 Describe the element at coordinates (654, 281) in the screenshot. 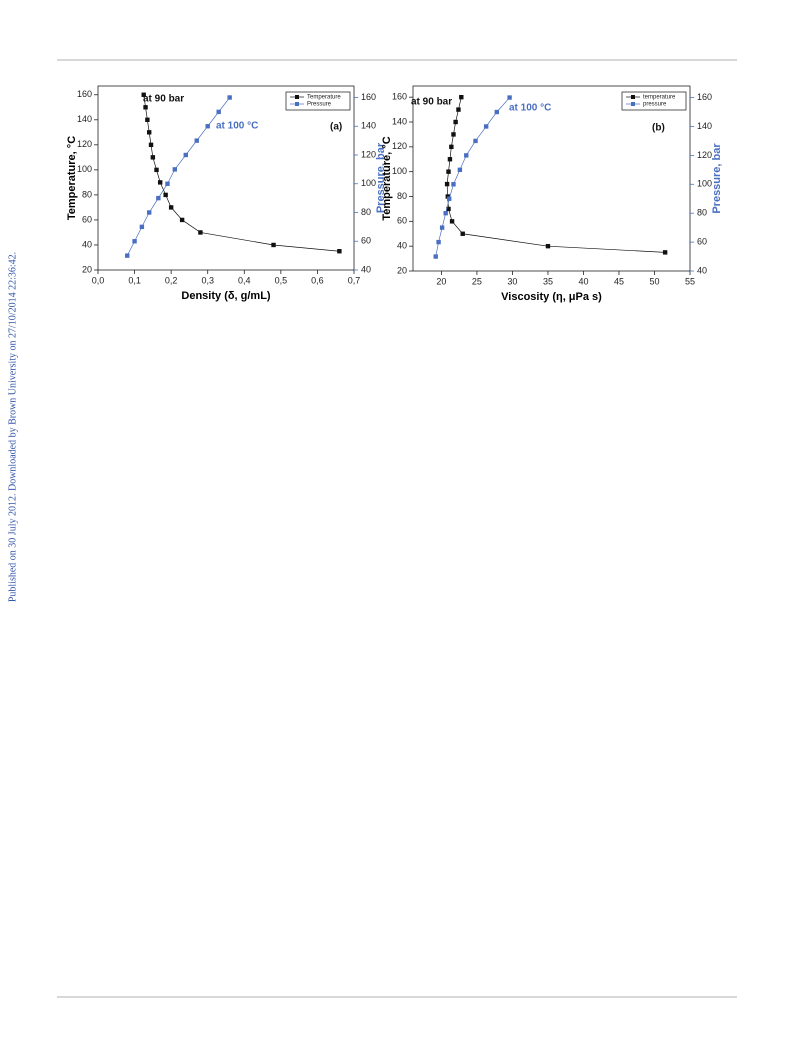

I see `x-tick-label: 50` at that location.